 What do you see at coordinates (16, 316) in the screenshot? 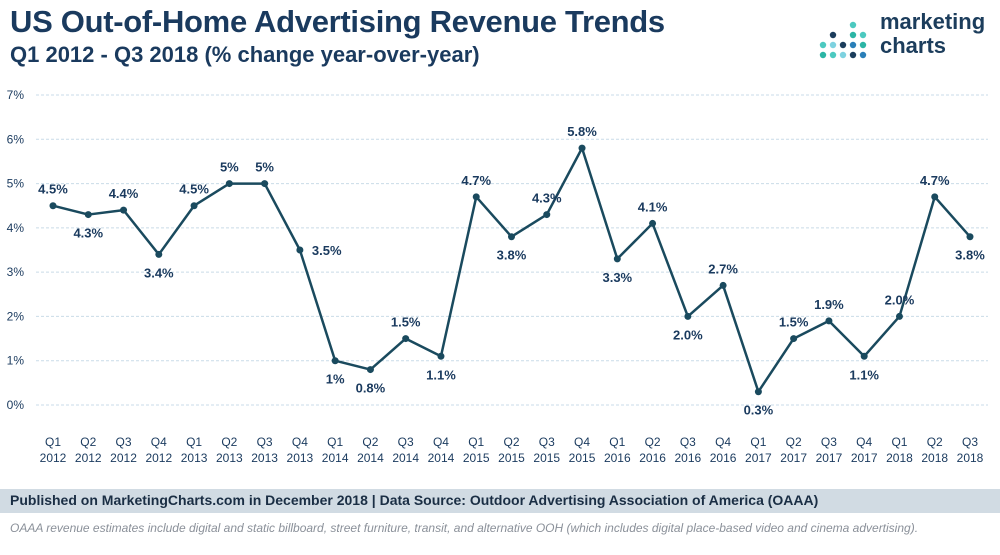
I see `y-tick-label: 2%` at bounding box center [16, 316].